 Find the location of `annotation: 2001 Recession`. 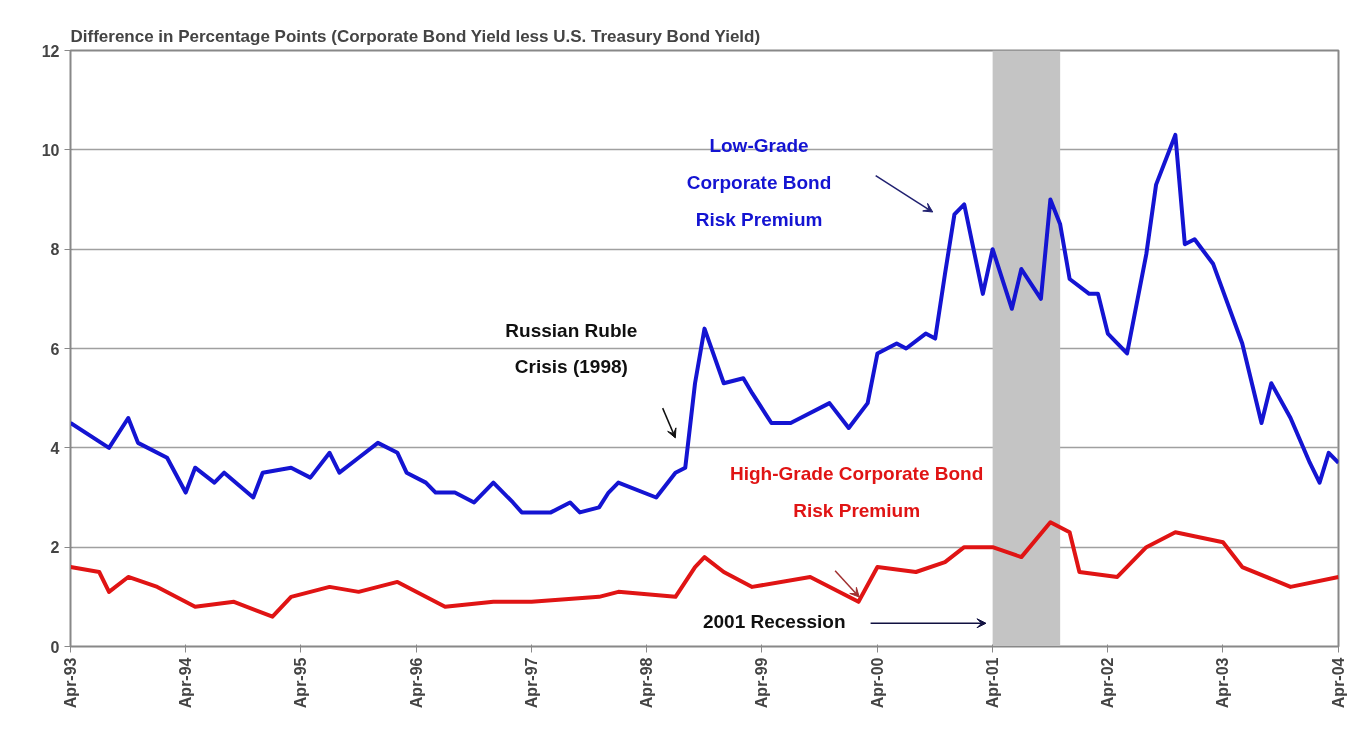

annotation: 2001 Recession is located at coordinates (774, 621).